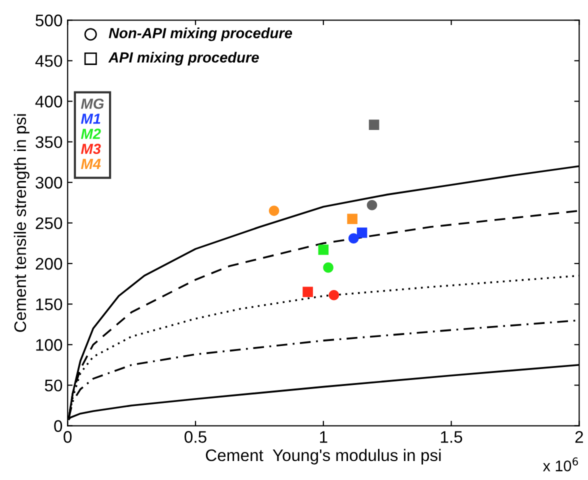 This screenshot has height=480, width=588. Describe the element at coordinates (48, 102) in the screenshot. I see `y-tick-label: 400` at that location.